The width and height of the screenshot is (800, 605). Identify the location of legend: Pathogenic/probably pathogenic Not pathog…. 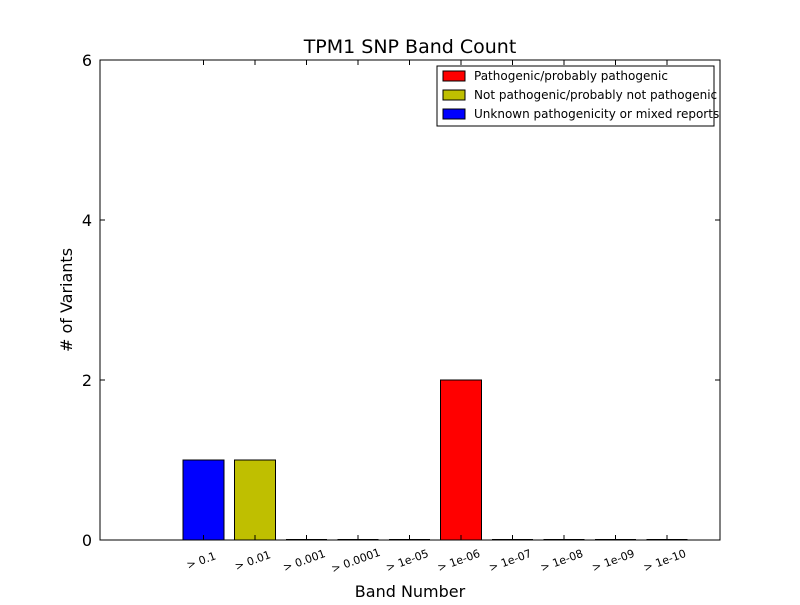
(577, 96).